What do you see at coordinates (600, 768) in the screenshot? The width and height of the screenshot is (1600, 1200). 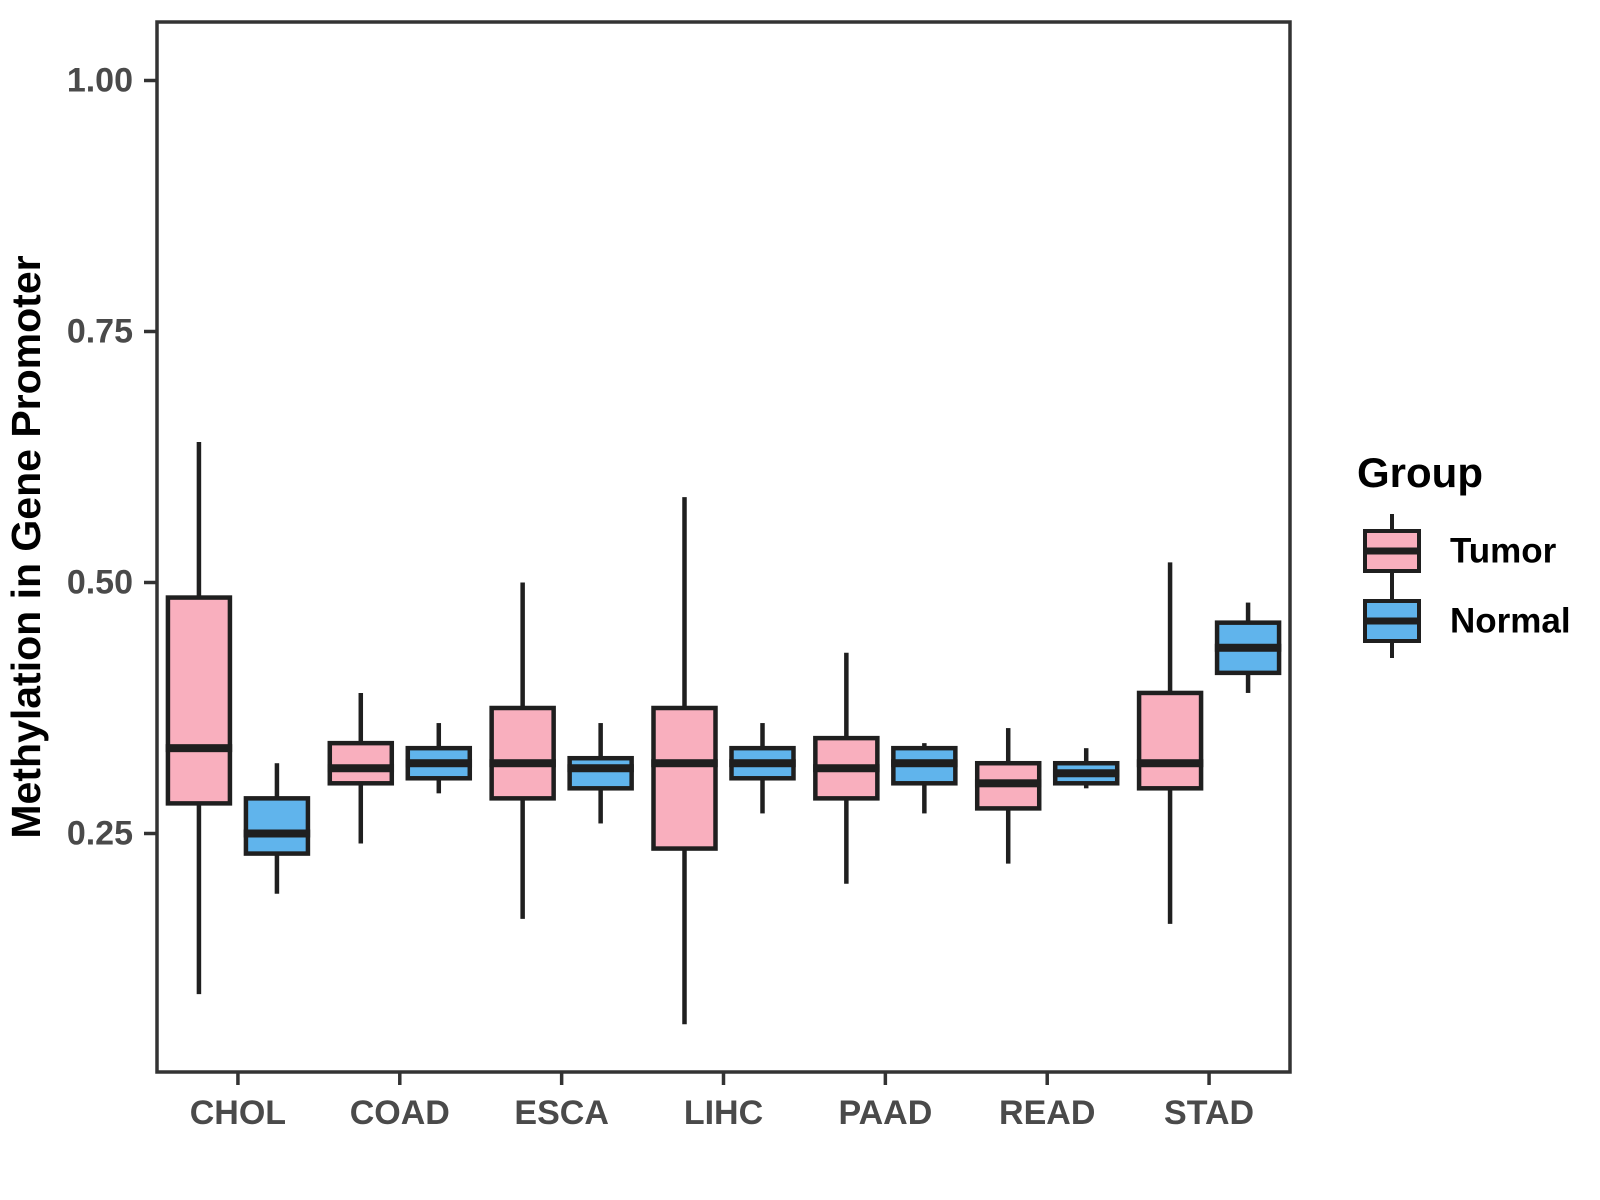 I see `median-line-ESCA-normal` at bounding box center [600, 768].